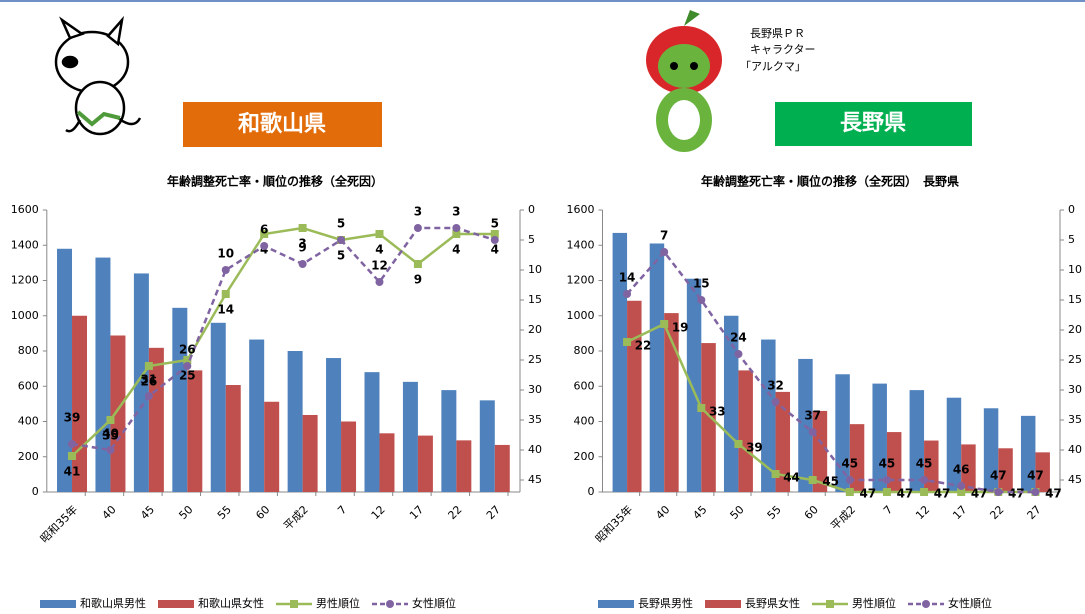 Image resolution: width=1085 pixels, height=614 pixels. I want to click on x-tick-label: 45, so click(699, 512).